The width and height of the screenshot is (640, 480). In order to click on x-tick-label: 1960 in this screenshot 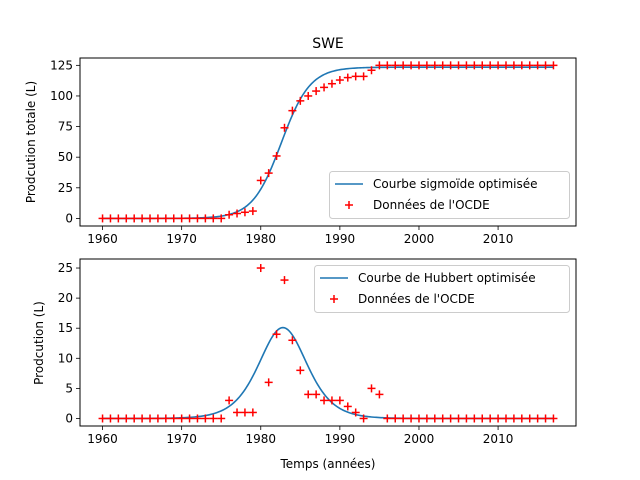, I will do `click(102, 239)`.